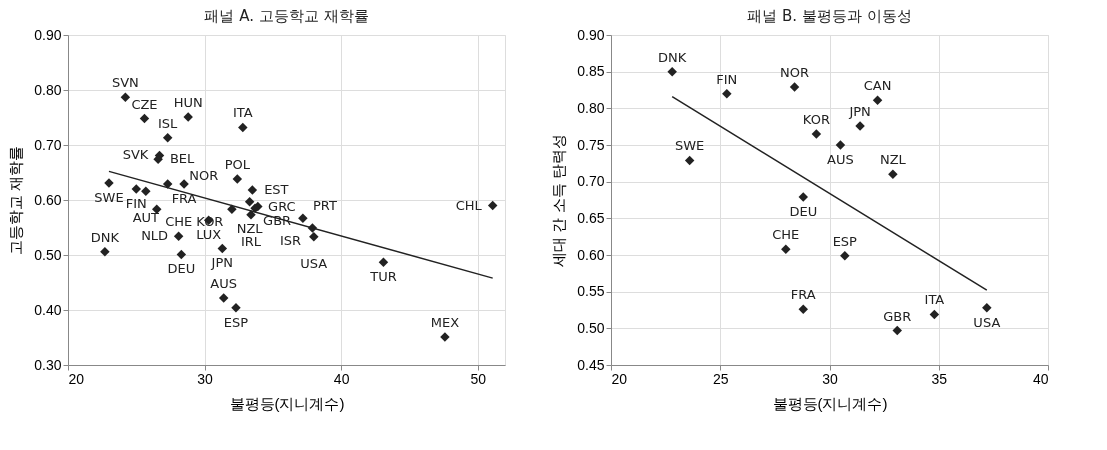  Describe the element at coordinates (168, 123) in the screenshot. I see `data-label: ISL` at that location.